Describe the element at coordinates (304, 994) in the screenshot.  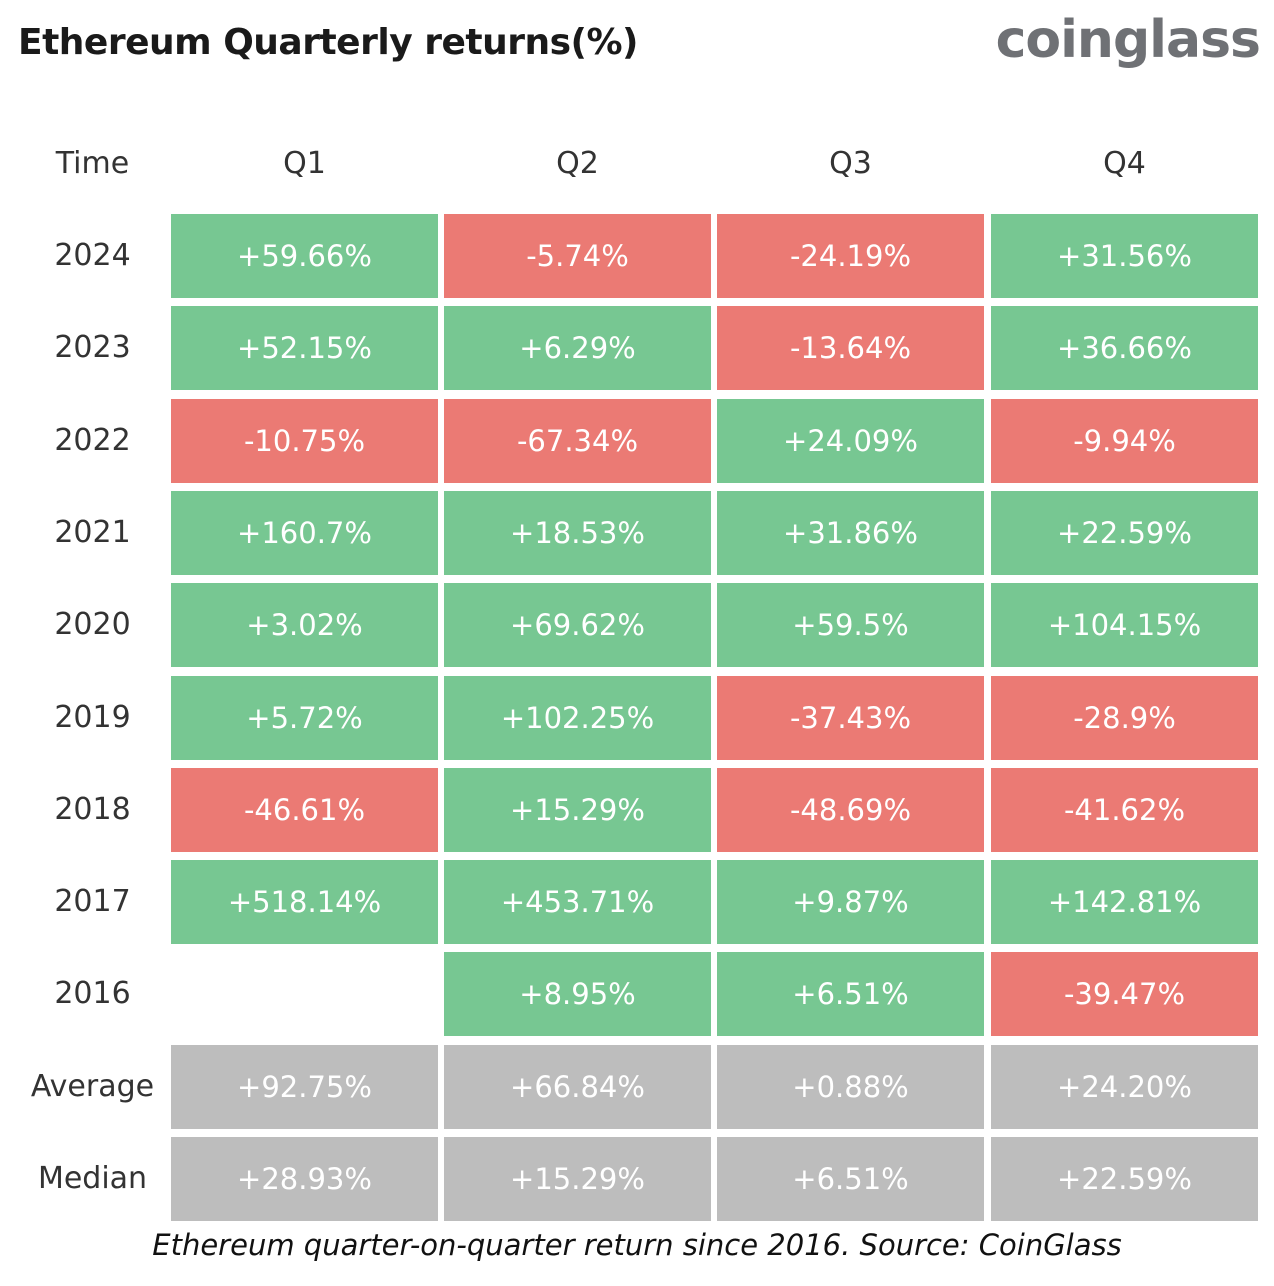
I see `cell-2016-q1` at that location.